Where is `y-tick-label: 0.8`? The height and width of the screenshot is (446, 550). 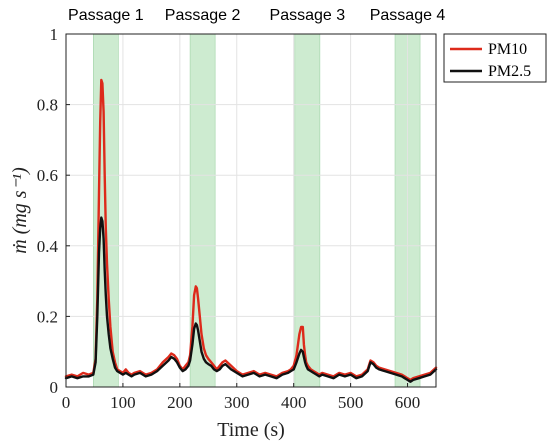 y-tick-label: 0.8 is located at coordinates (47, 105).